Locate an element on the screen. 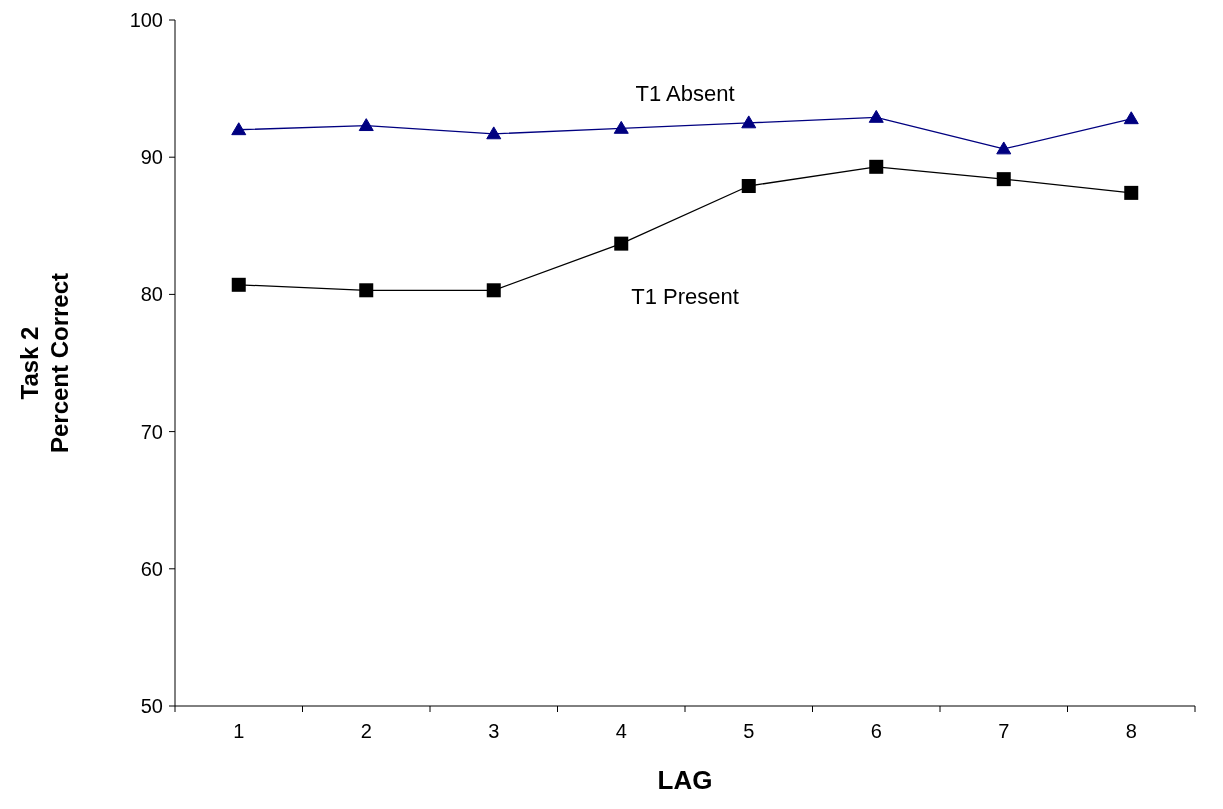 This screenshot has height=809, width=1223. y-tick-label: 60 is located at coordinates (151, 568).